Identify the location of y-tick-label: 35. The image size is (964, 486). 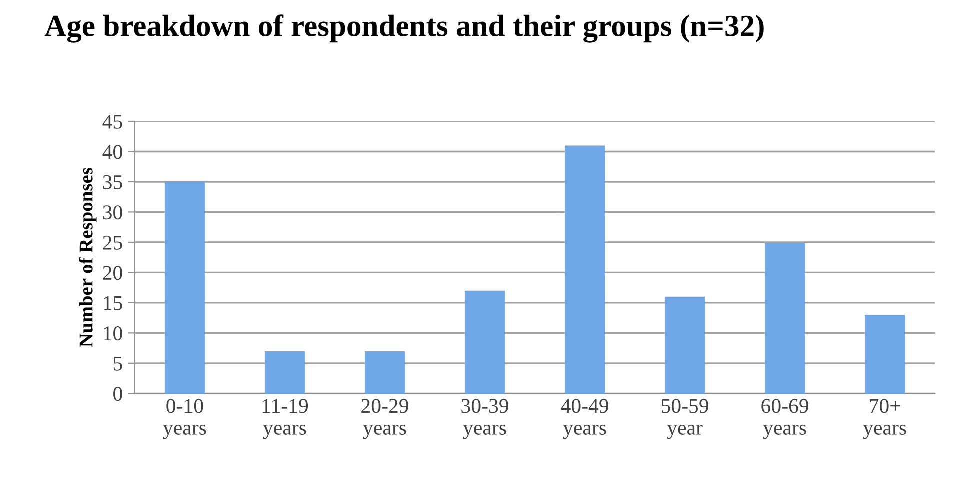
(112, 182).